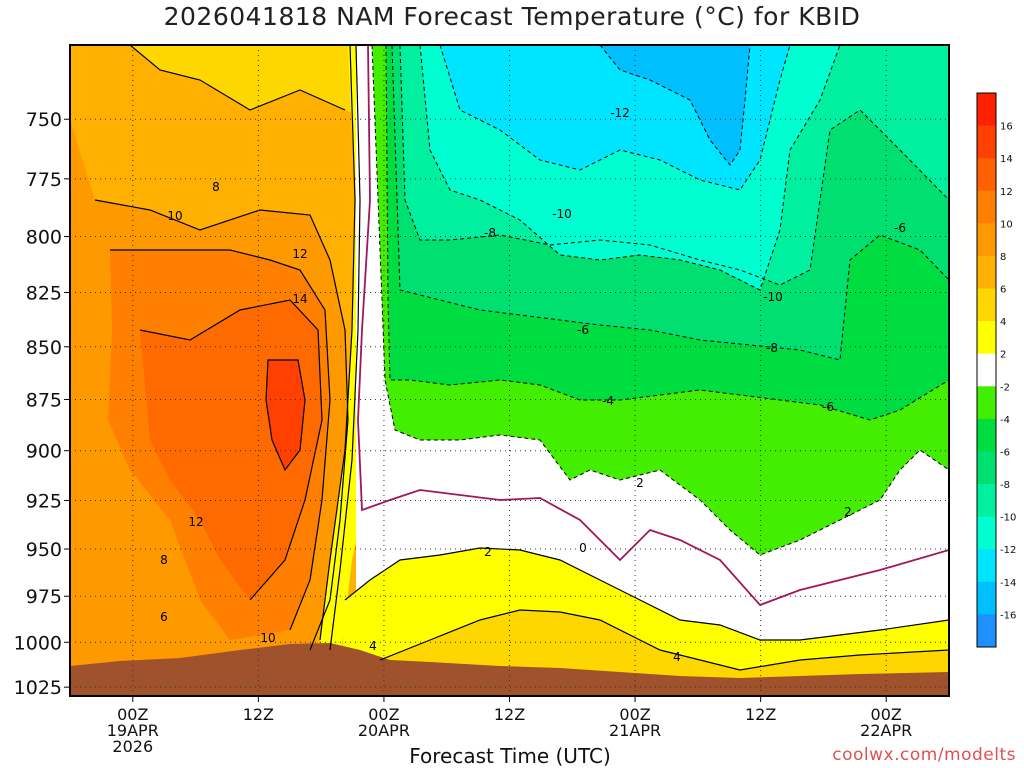 This screenshot has height=768, width=1024. I want to click on contour-label: 14, so click(299, 299).